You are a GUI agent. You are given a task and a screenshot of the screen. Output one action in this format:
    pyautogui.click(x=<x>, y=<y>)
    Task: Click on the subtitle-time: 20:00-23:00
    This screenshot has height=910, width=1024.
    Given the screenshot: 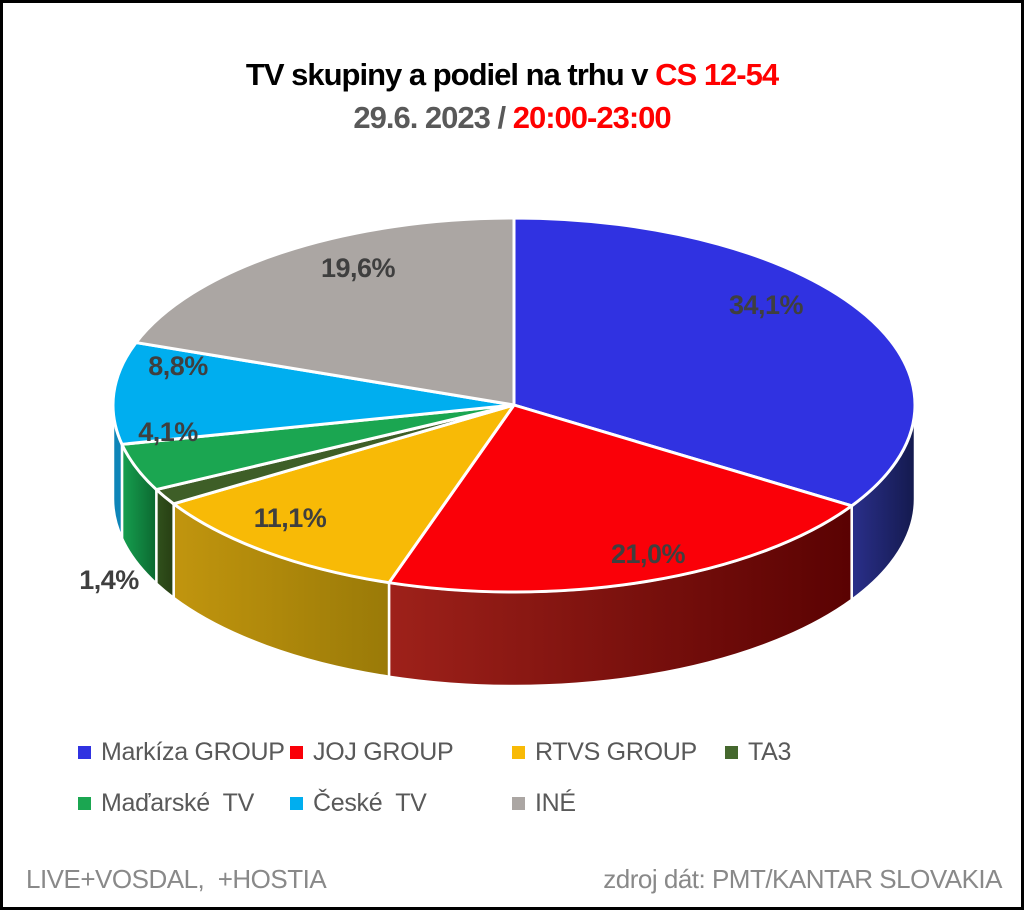 What is the action you would take?
    pyautogui.click(x=592, y=117)
    